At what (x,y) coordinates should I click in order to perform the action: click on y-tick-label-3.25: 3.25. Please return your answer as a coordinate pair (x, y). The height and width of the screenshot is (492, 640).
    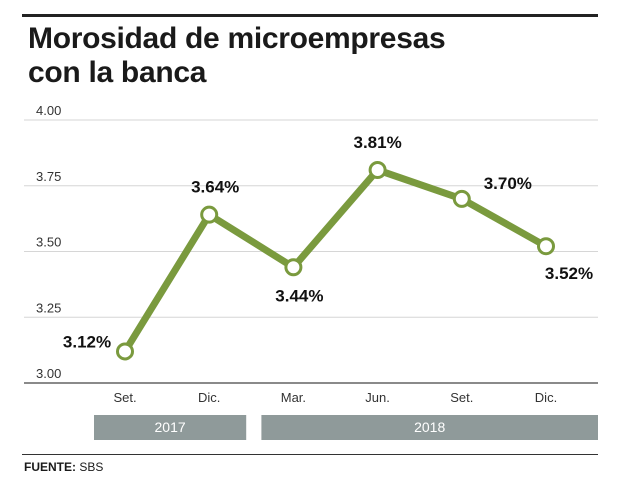
    Looking at the image, I should click on (48, 307).